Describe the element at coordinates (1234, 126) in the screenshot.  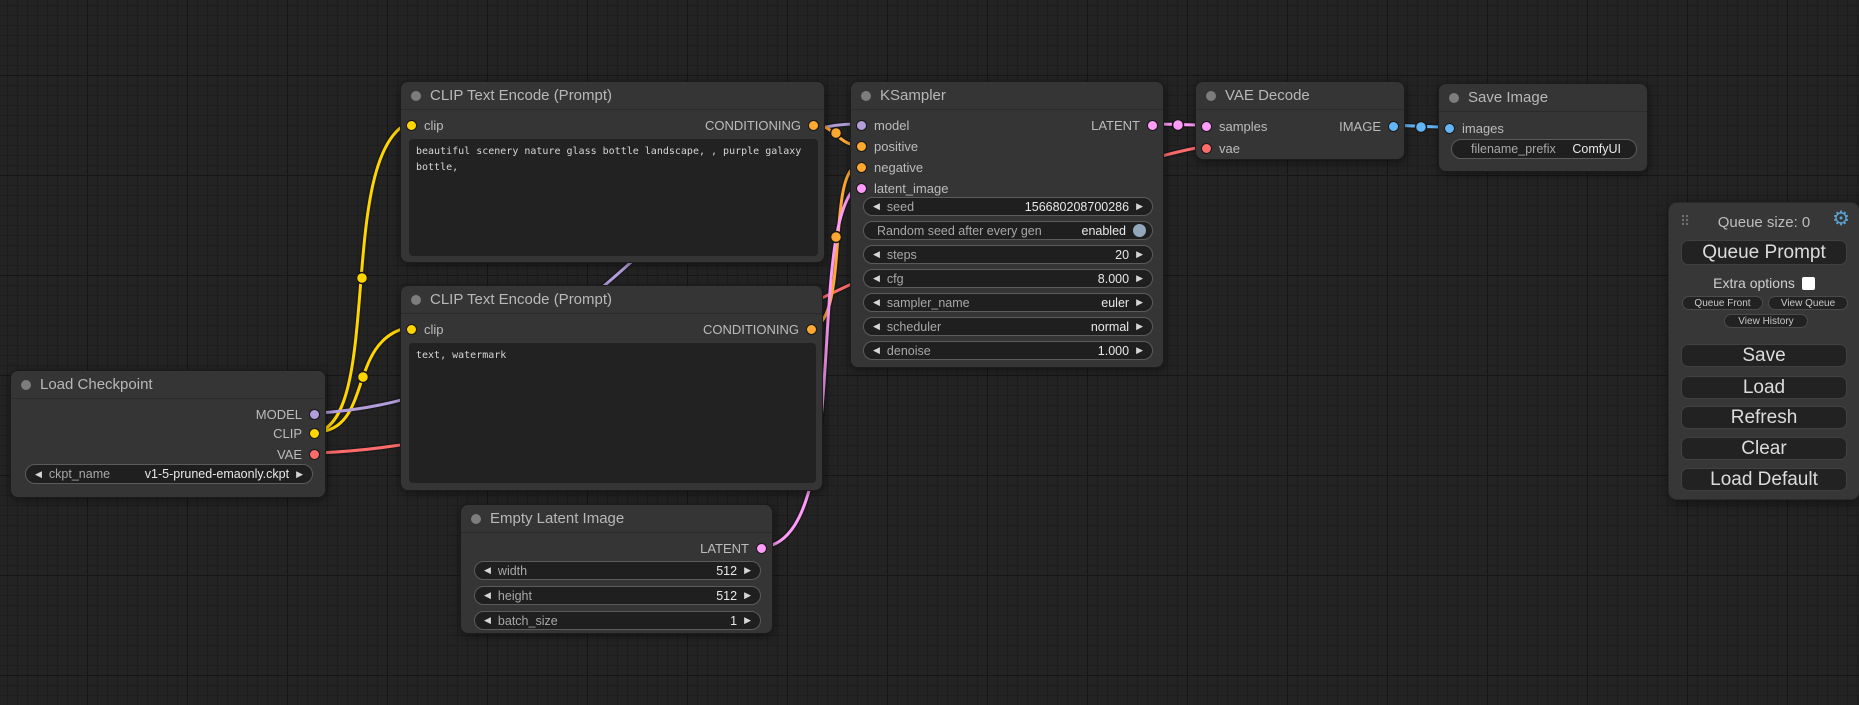
I see `port-samples-input: samples` at that location.